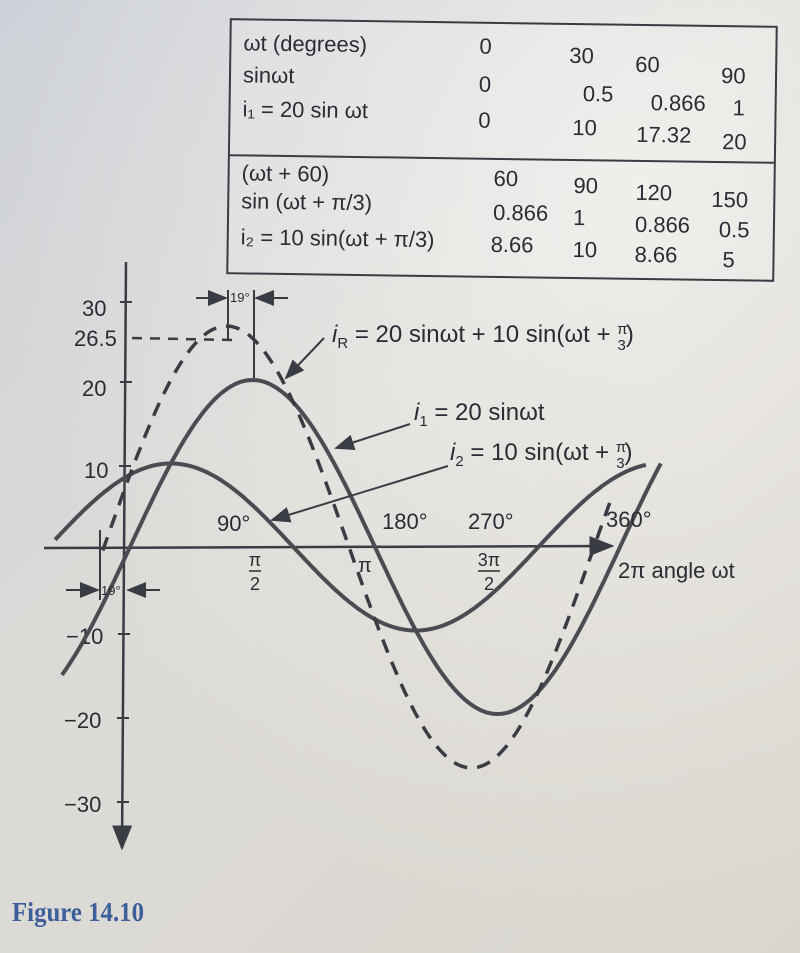 The image size is (800, 953). I want to click on x-axis, so click(329, 546).